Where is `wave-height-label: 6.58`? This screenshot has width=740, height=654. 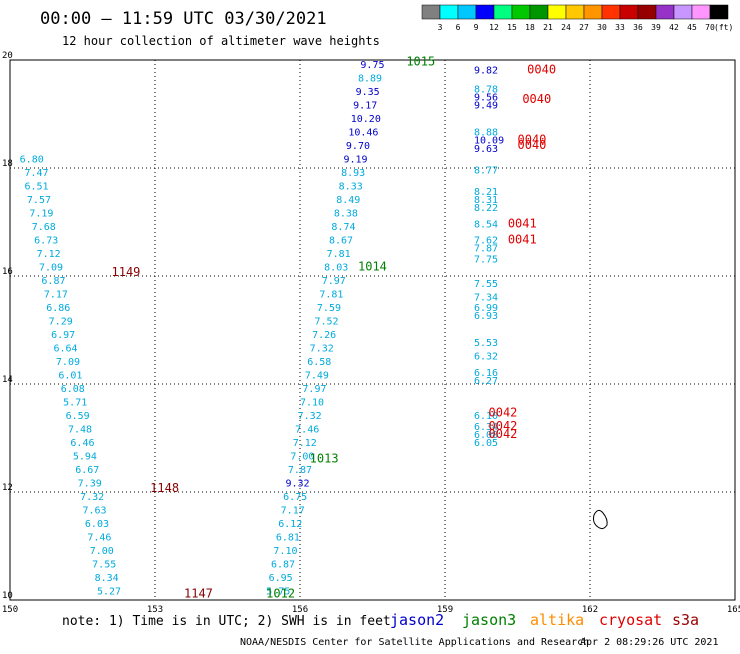 wave-height-label: 6.58 is located at coordinates (319, 362).